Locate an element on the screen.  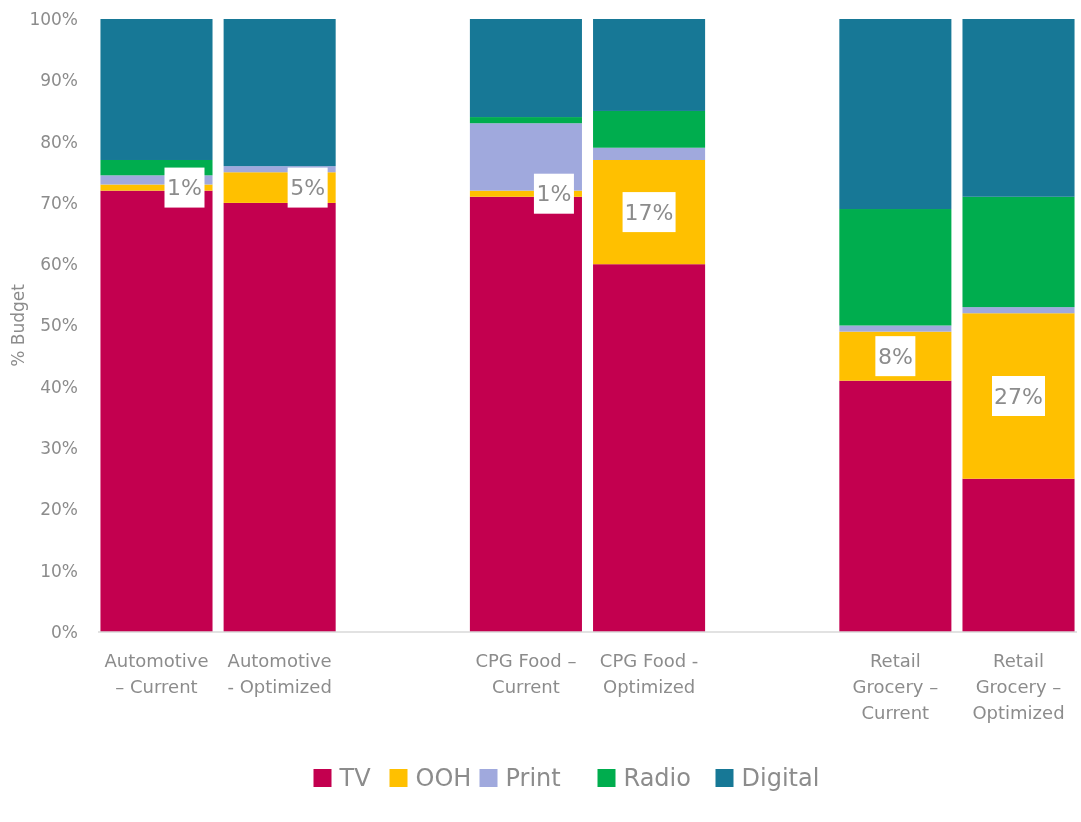
y-tick-label: 100% is located at coordinates (53, 18).